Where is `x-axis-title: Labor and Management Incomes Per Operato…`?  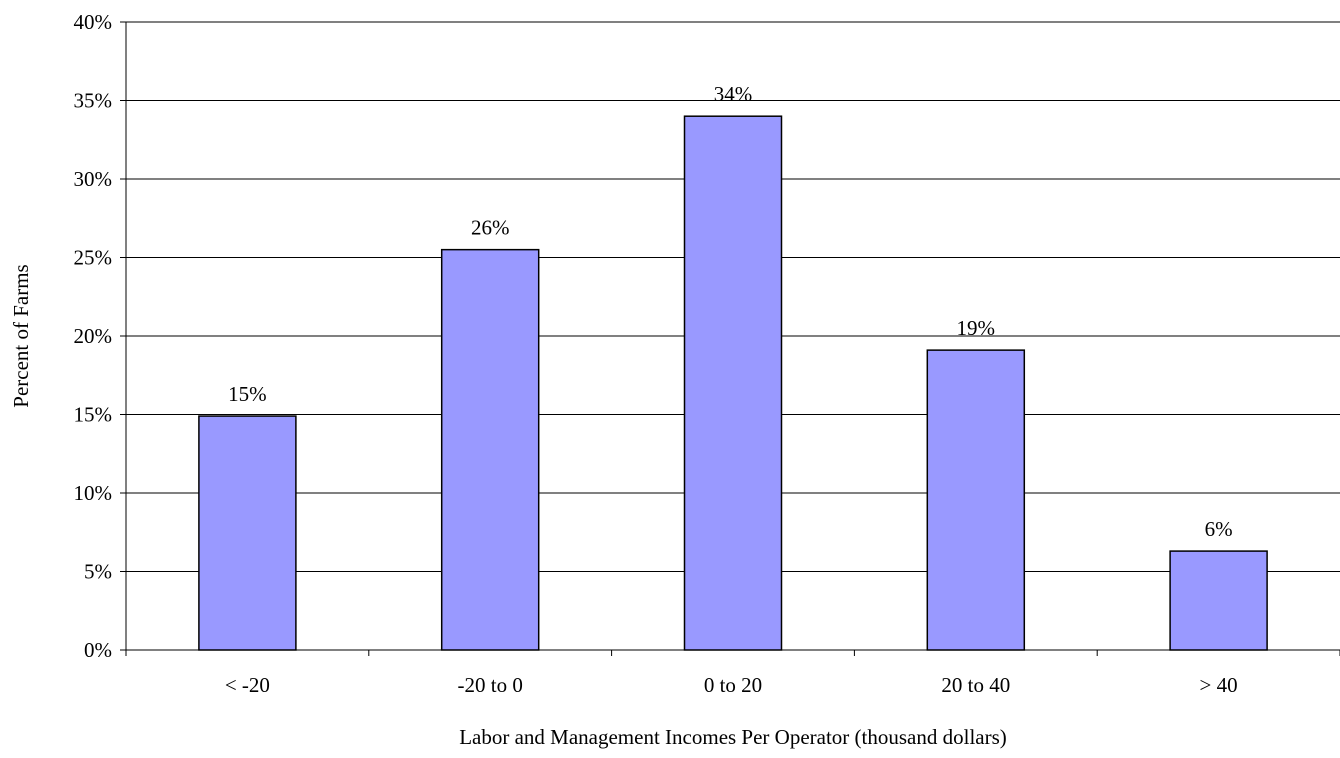 x-axis-title: Labor and Management Incomes Per Operato… is located at coordinates (733, 737).